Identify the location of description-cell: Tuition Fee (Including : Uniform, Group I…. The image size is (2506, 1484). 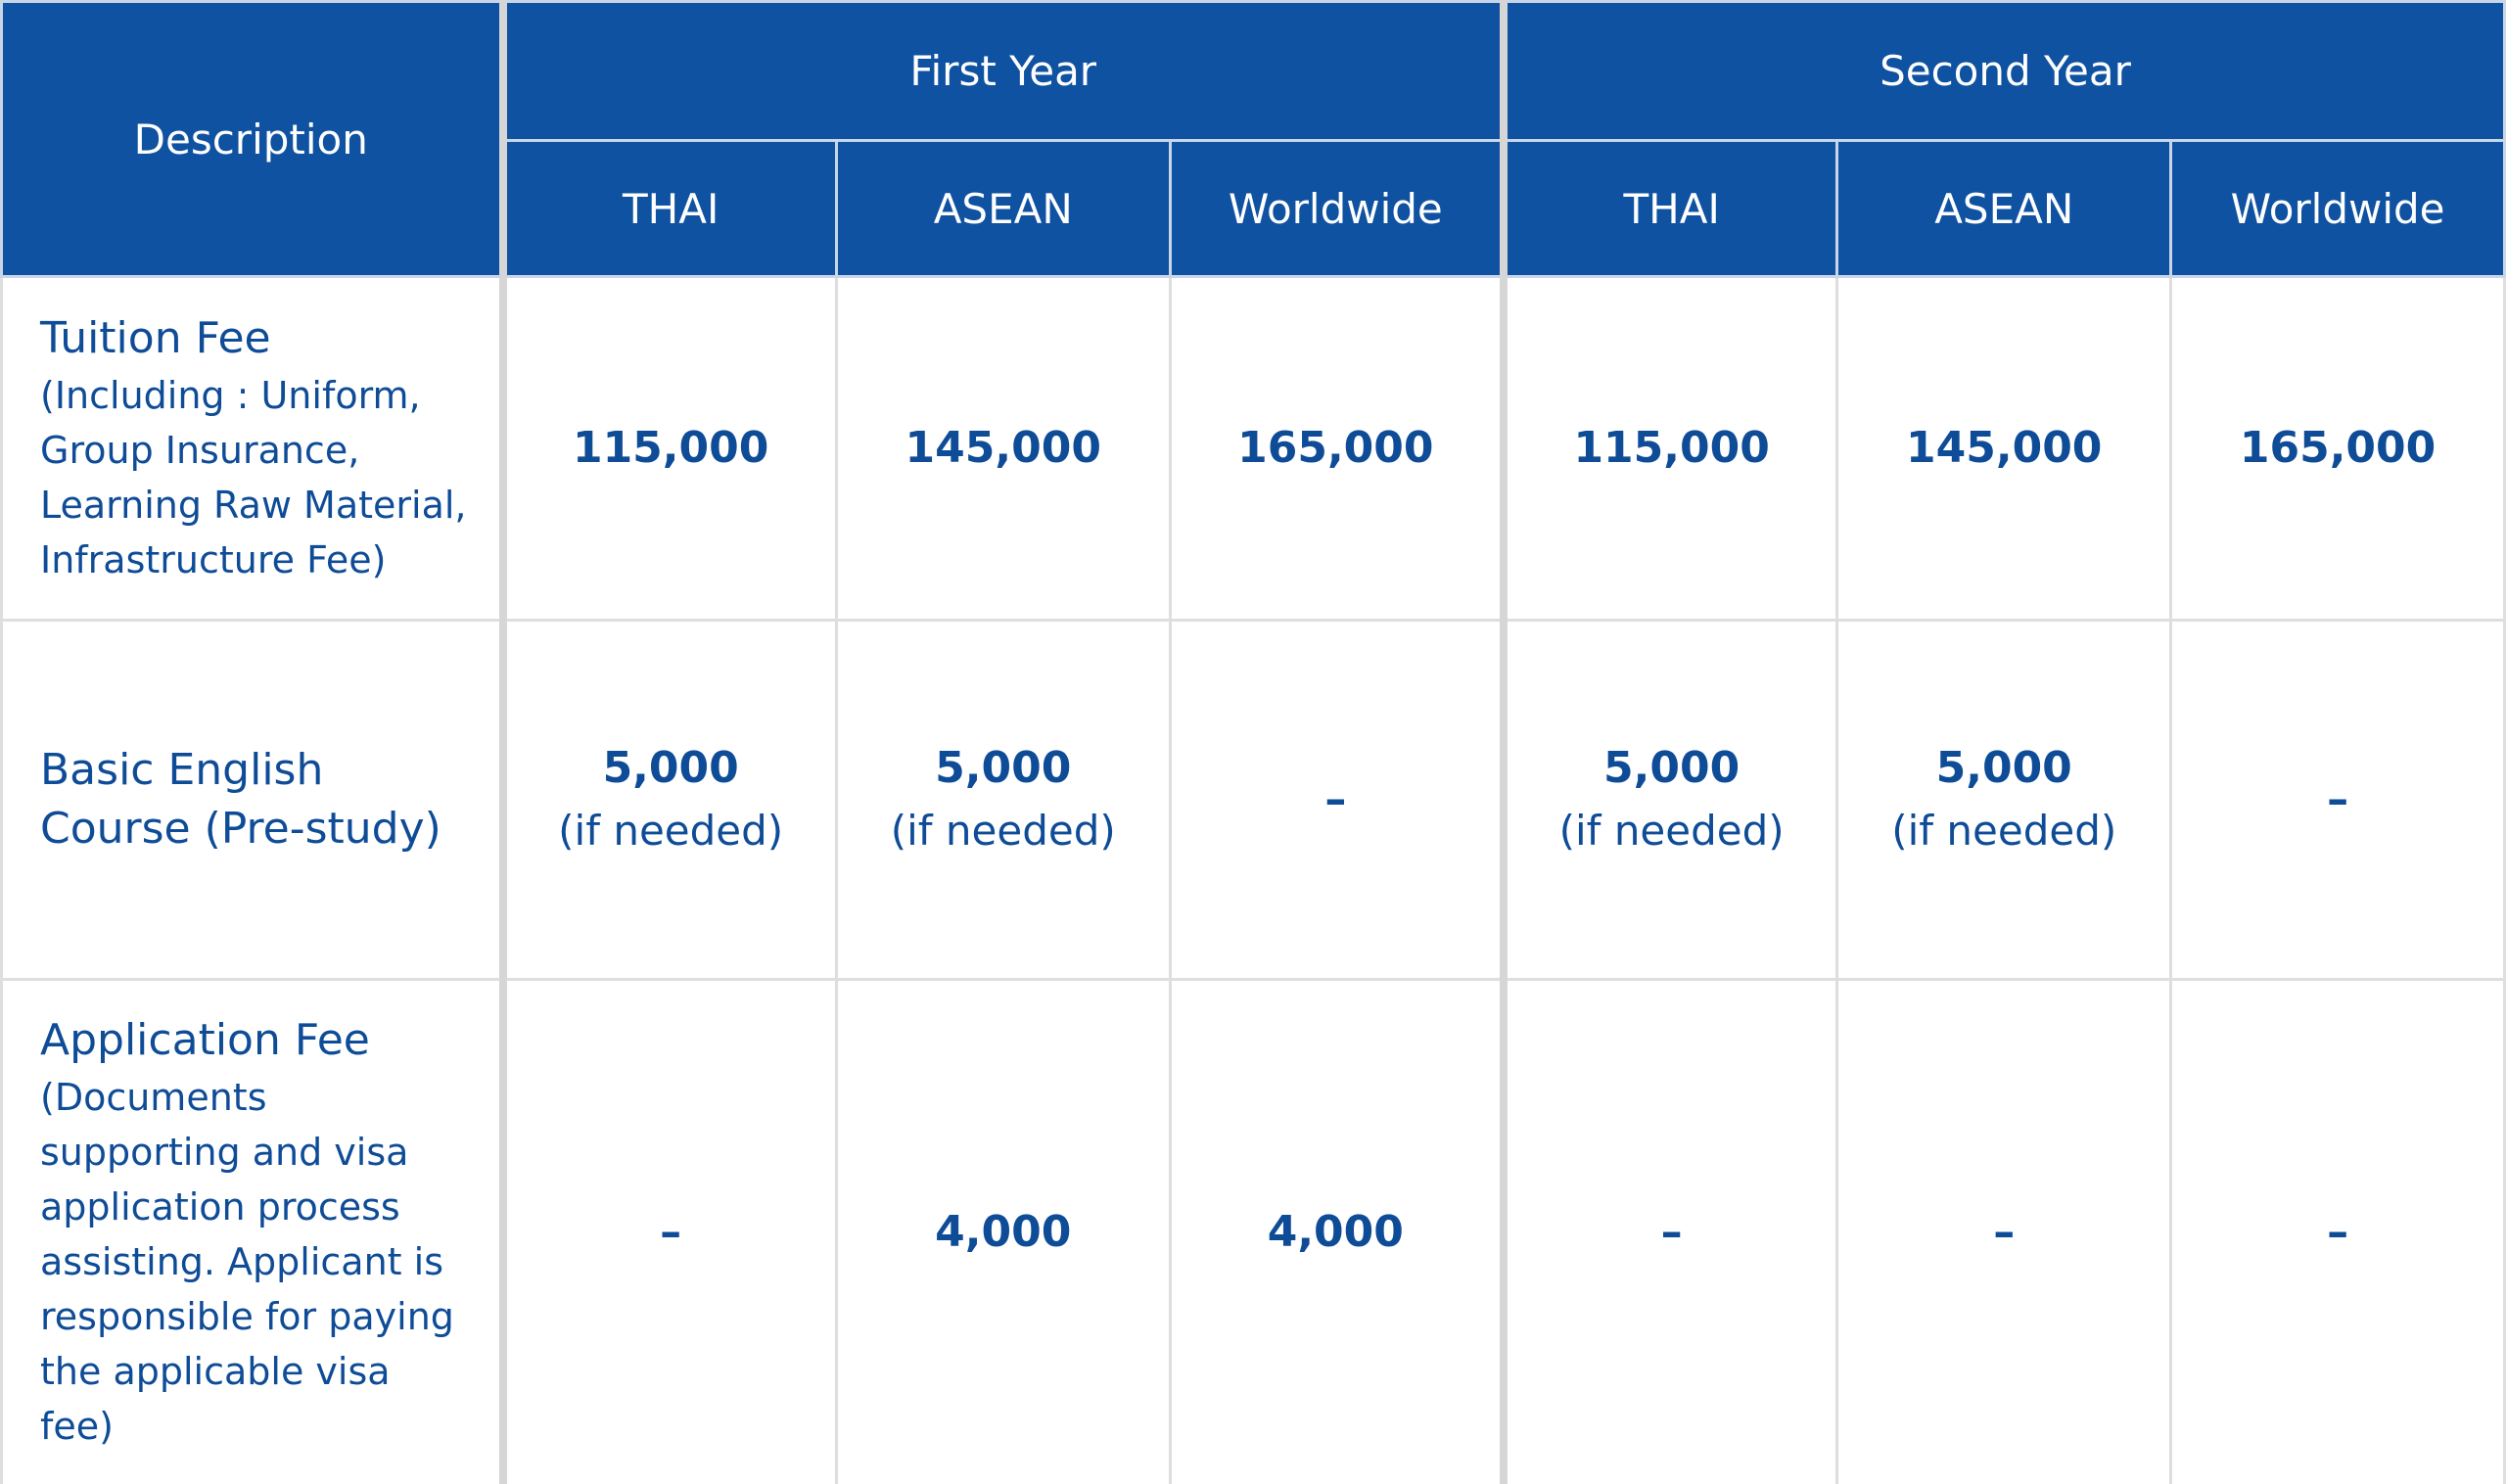
(252, 448).